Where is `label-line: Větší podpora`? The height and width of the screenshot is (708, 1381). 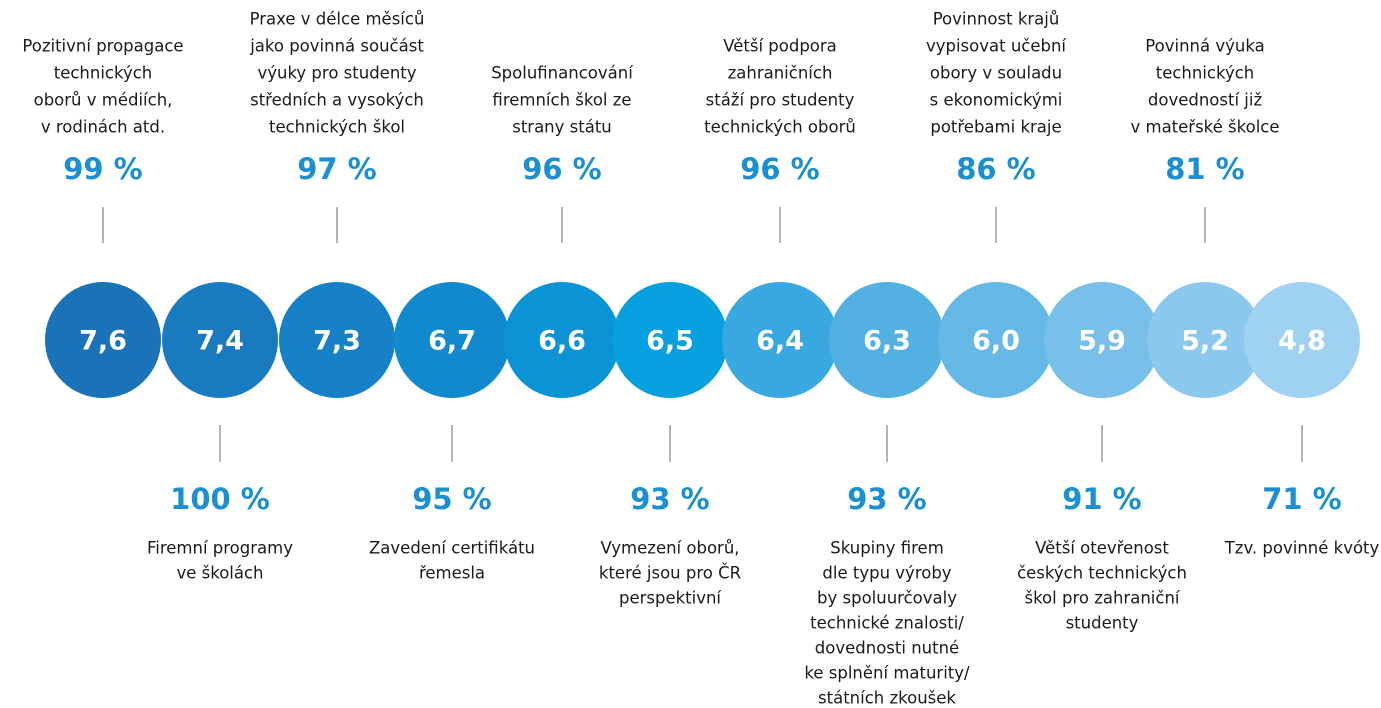
label-line: Větší podpora is located at coordinates (780, 46).